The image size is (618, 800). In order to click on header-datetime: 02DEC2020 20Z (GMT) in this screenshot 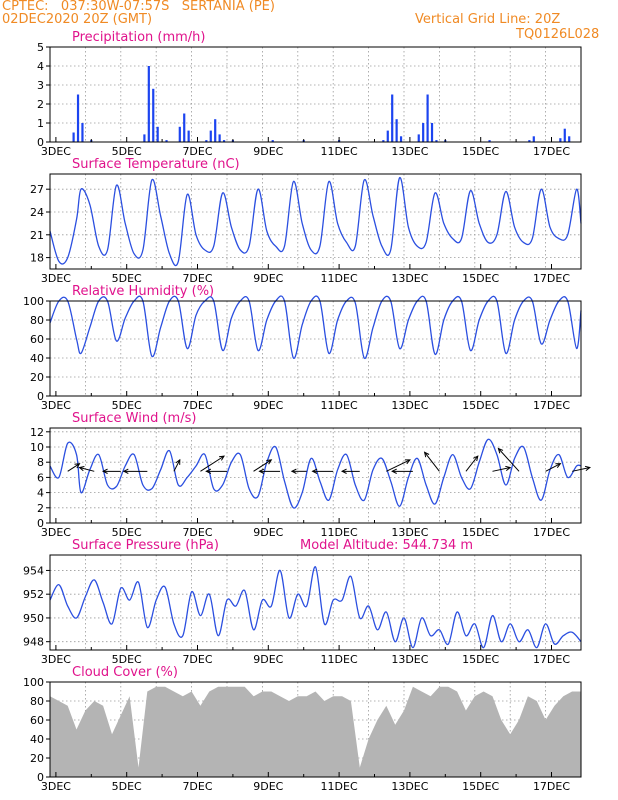, I will do `click(77, 19)`.